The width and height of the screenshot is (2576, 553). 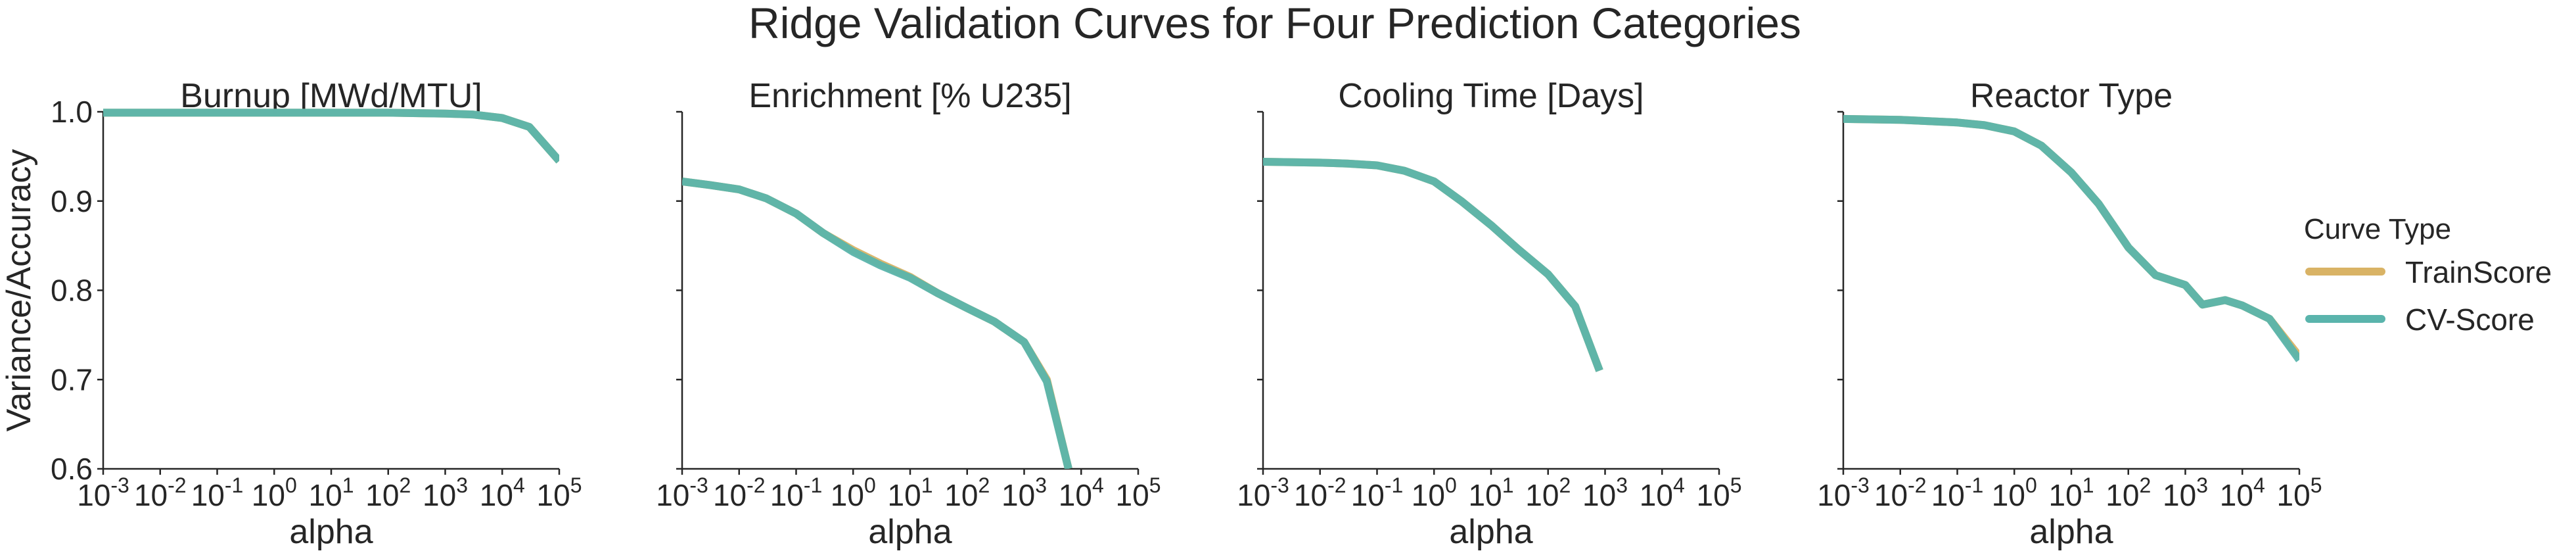 I want to click on subplot-title: Enrichment [% U235], so click(x=910, y=96).